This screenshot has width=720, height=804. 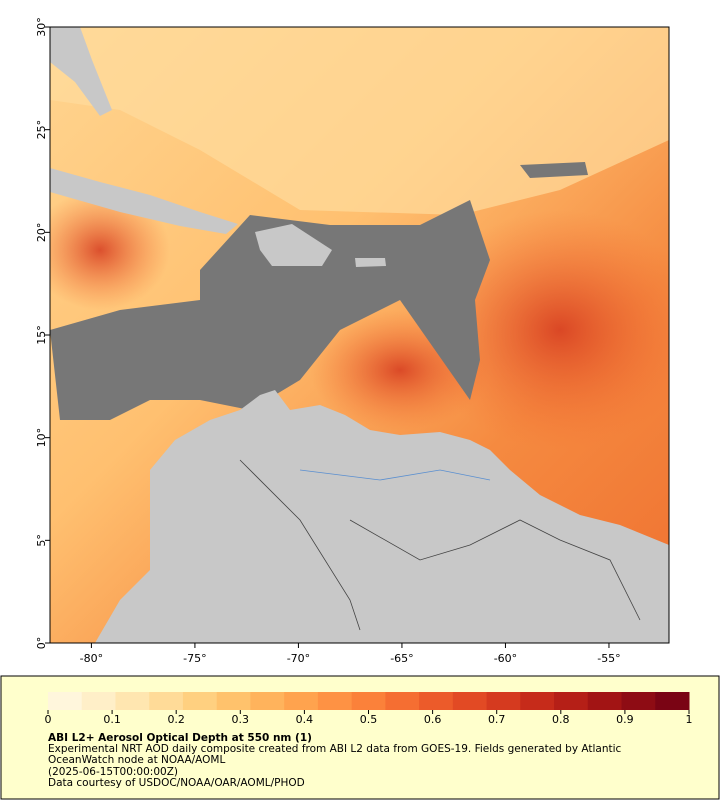 What do you see at coordinates (41, 335) in the screenshot?
I see `y-tick-label: 15°` at bounding box center [41, 335].